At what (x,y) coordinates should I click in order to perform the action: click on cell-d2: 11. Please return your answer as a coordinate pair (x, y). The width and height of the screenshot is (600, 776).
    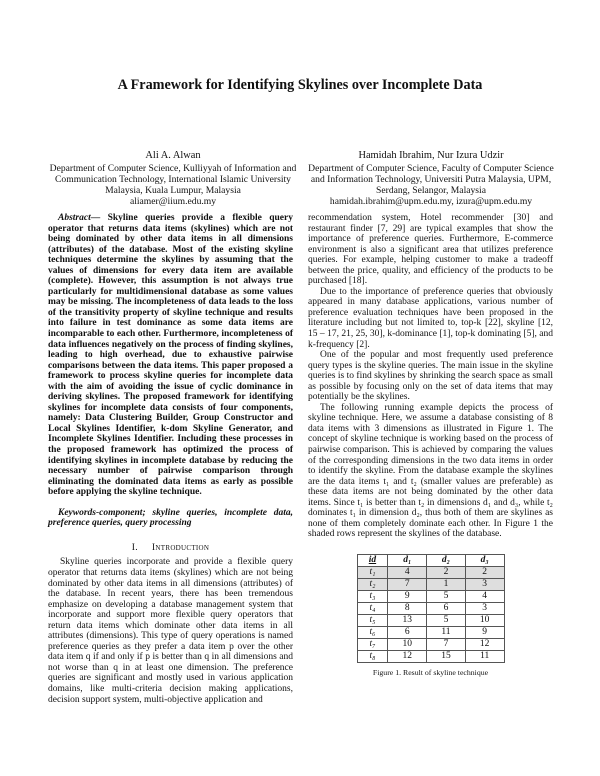
    Looking at the image, I should click on (446, 632).